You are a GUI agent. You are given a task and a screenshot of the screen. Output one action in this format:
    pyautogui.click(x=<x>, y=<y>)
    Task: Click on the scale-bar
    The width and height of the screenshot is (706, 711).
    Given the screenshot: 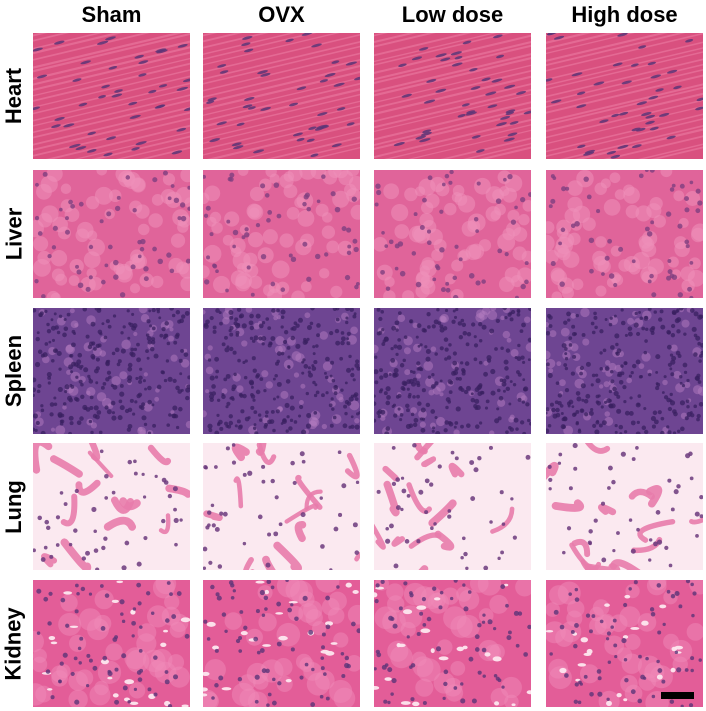 What is the action you would take?
    pyautogui.click(x=677, y=695)
    